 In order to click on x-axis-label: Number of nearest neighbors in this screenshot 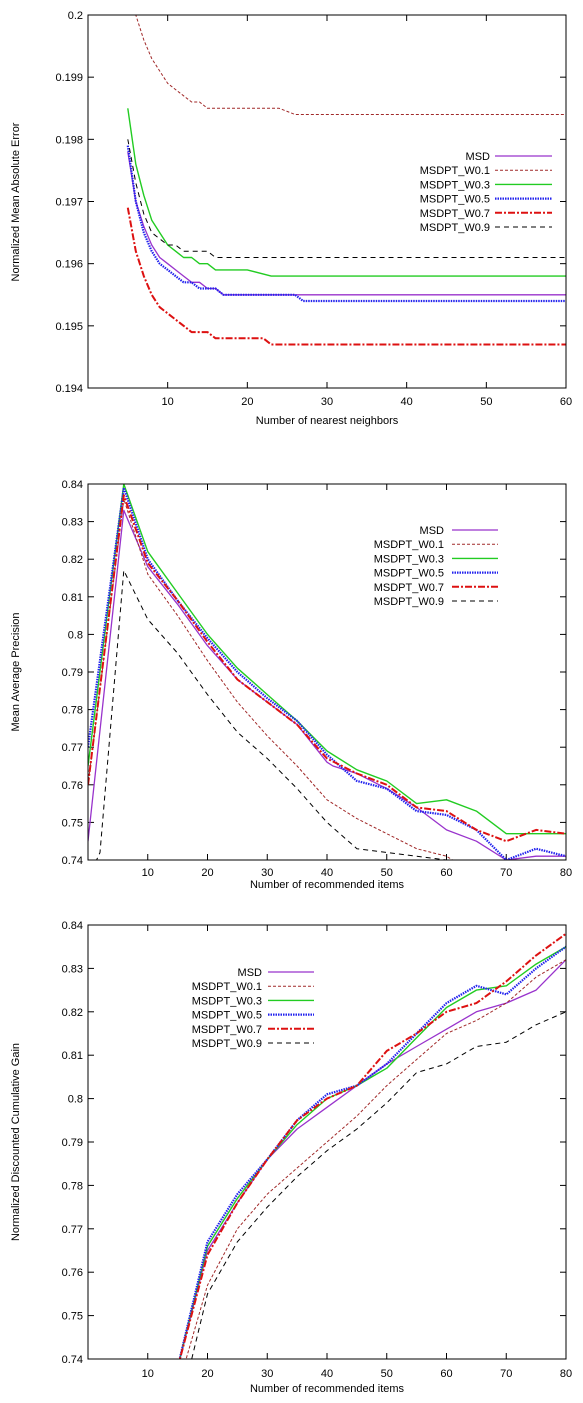, I will do `click(327, 421)`.